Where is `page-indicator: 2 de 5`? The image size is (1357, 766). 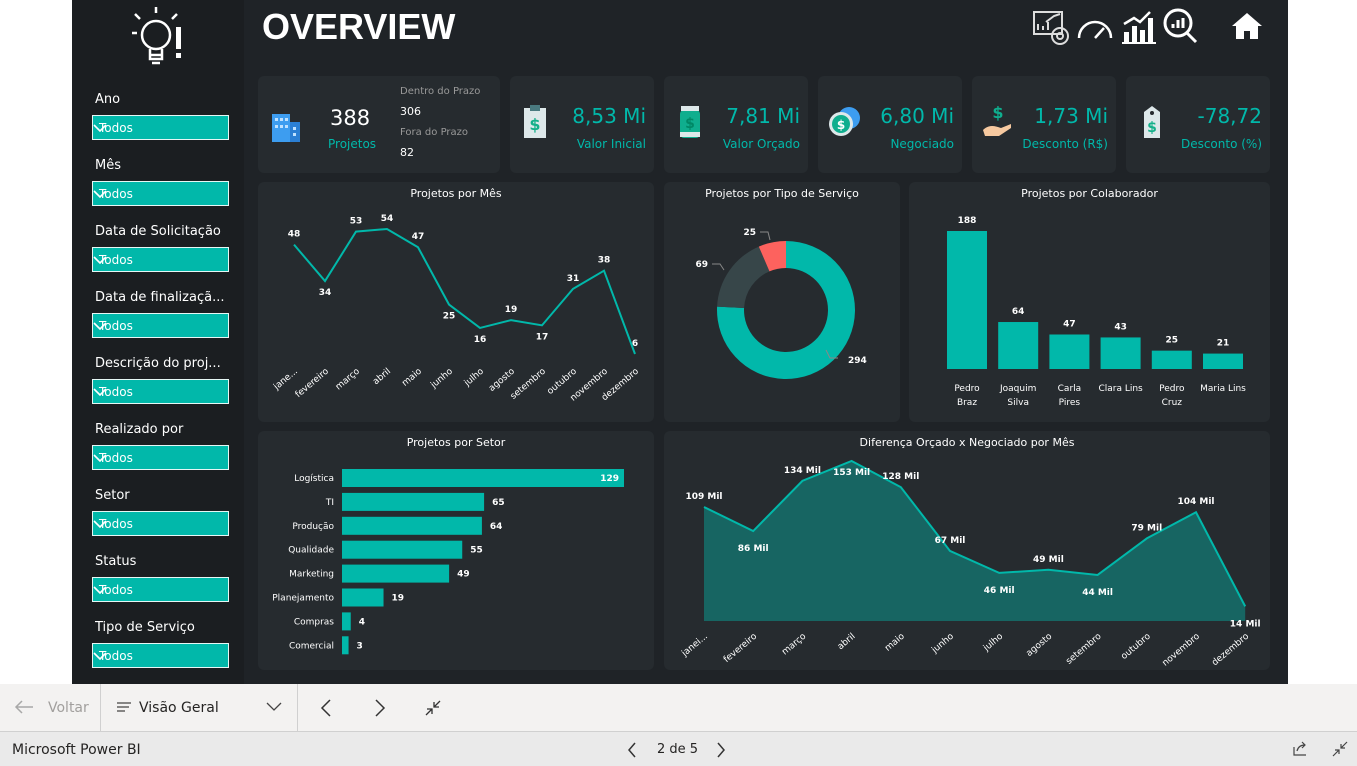 page-indicator: 2 de 5 is located at coordinates (678, 749).